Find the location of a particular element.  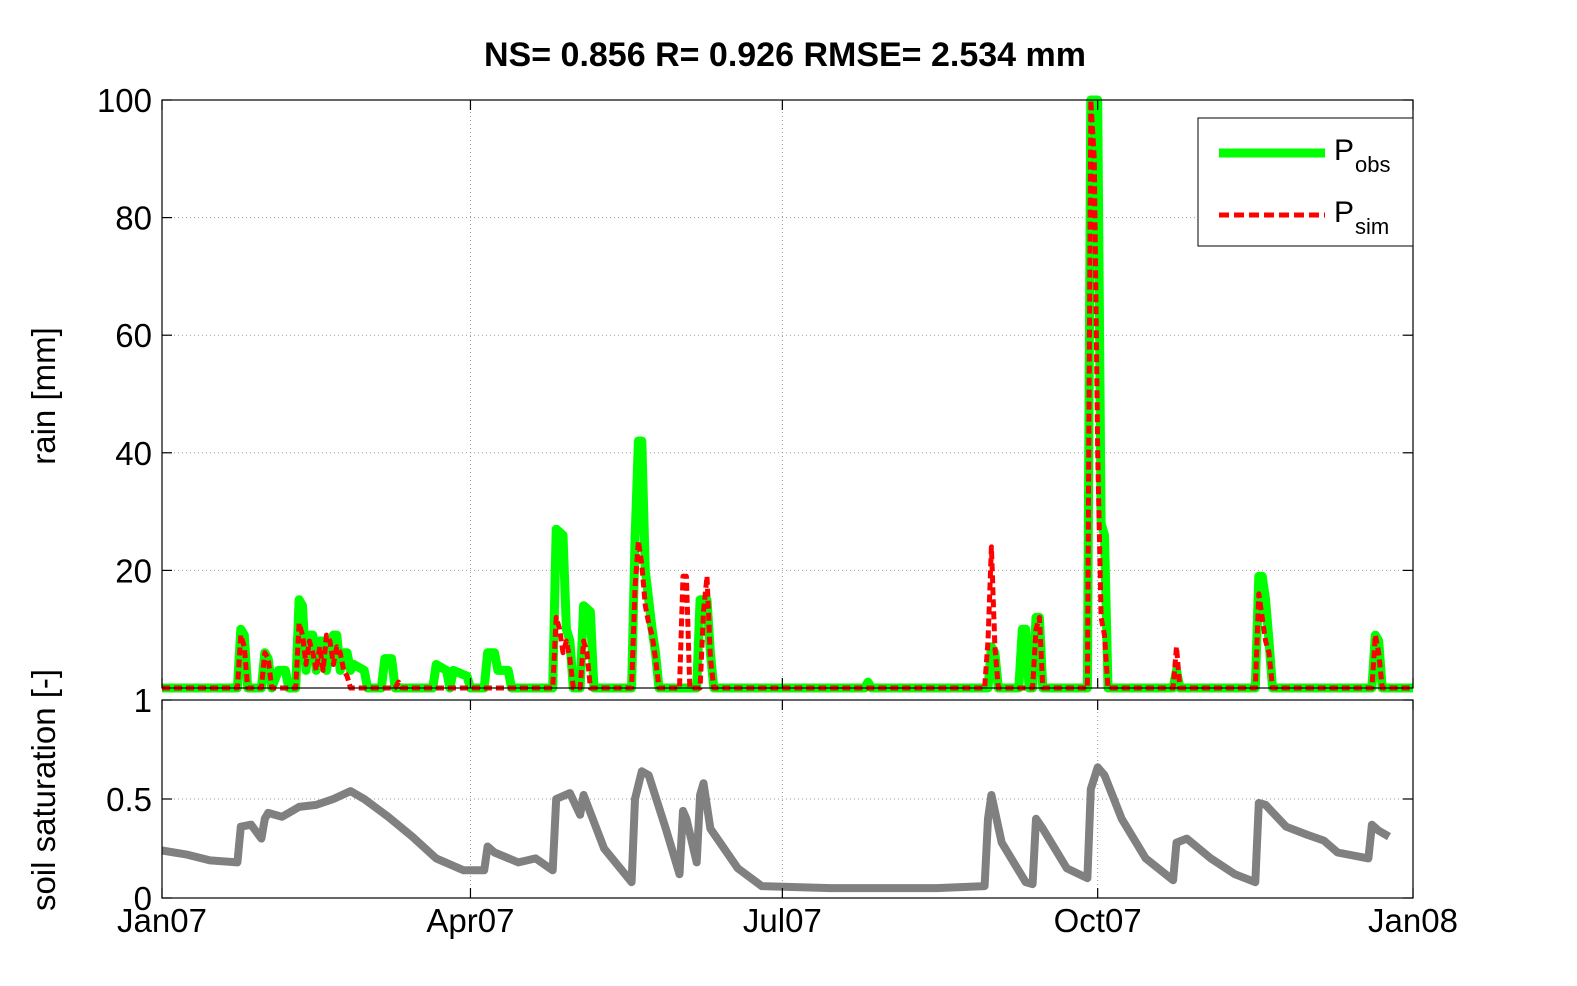

legend-box is located at coordinates (1305, 182).